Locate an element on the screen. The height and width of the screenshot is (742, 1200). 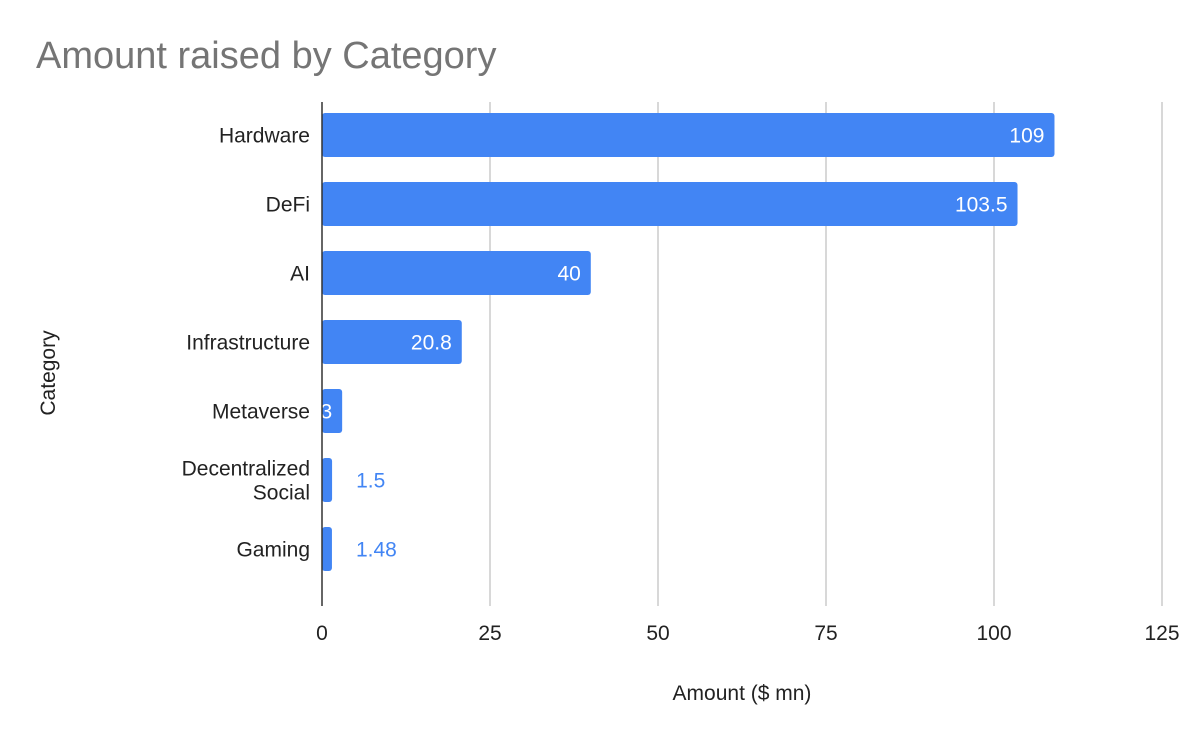
y-axis-title: Category is located at coordinates (48, 373).